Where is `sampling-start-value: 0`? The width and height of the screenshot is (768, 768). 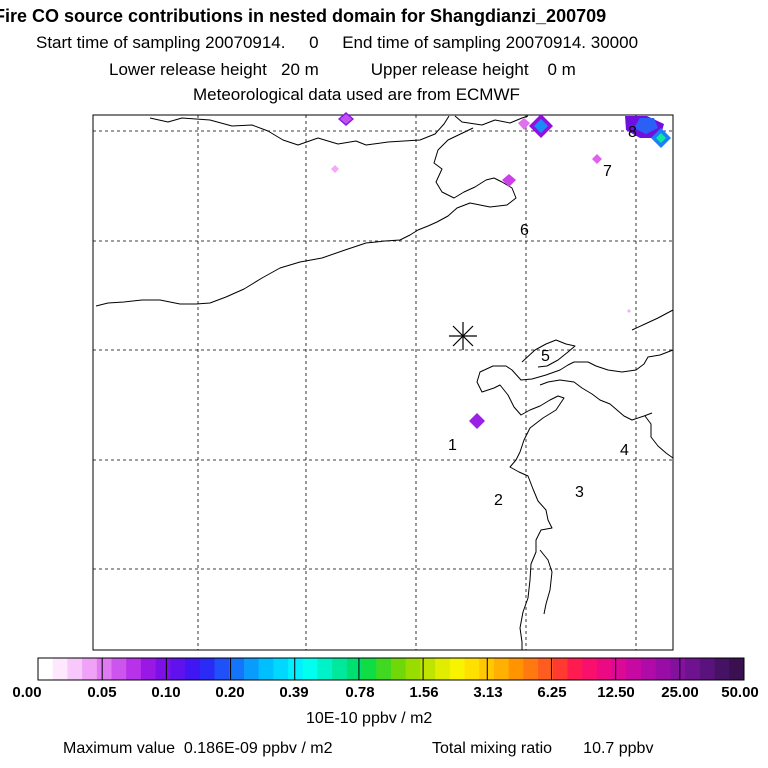 sampling-start-value: 0 is located at coordinates (314, 42).